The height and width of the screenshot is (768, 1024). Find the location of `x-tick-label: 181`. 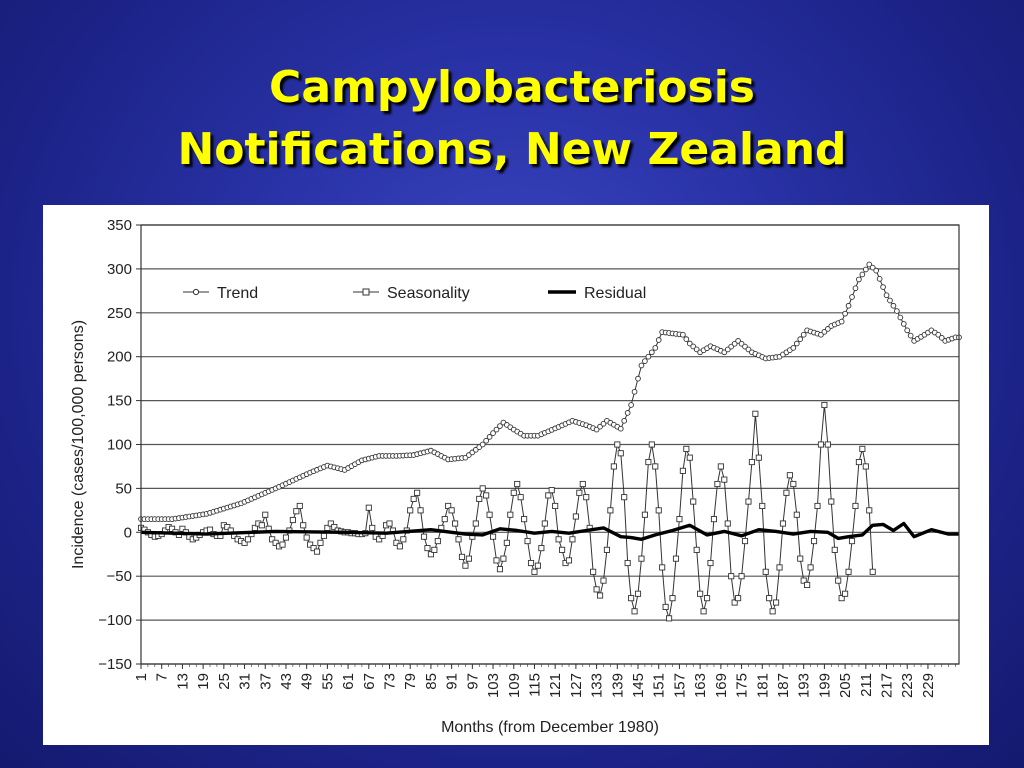

x-tick-label: 181 is located at coordinates (762, 685).